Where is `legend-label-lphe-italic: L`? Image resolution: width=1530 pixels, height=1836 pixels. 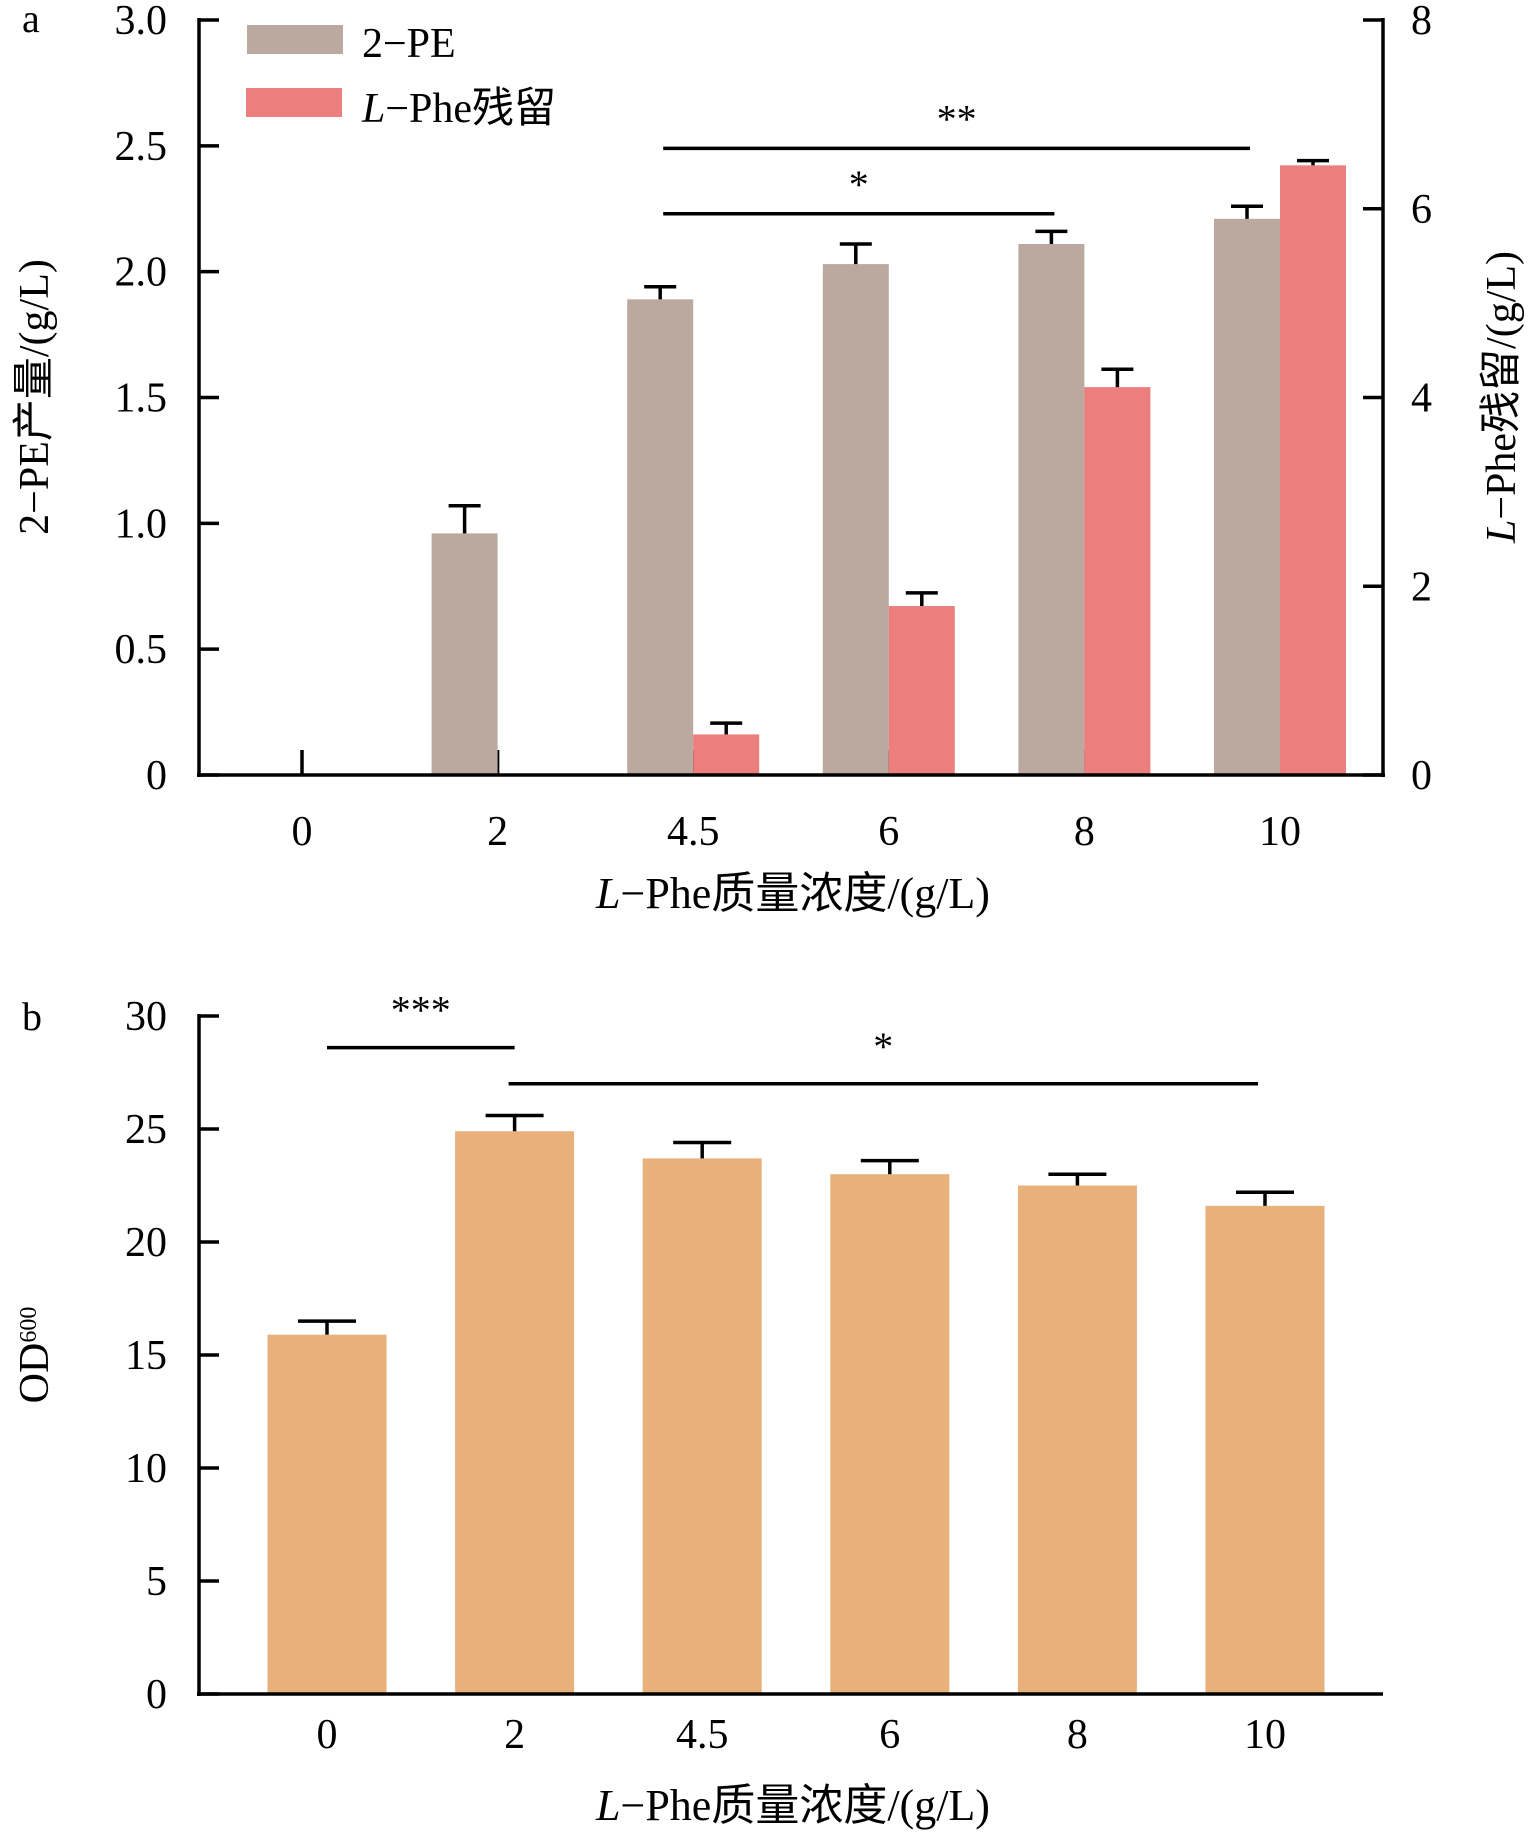 legend-label-lphe-italic: L is located at coordinates (373, 109).